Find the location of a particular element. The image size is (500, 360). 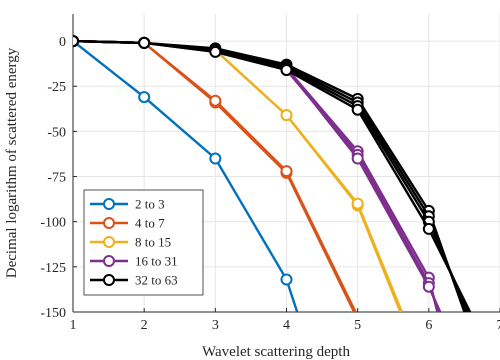

x-tick-label: 2 is located at coordinates (144, 325).